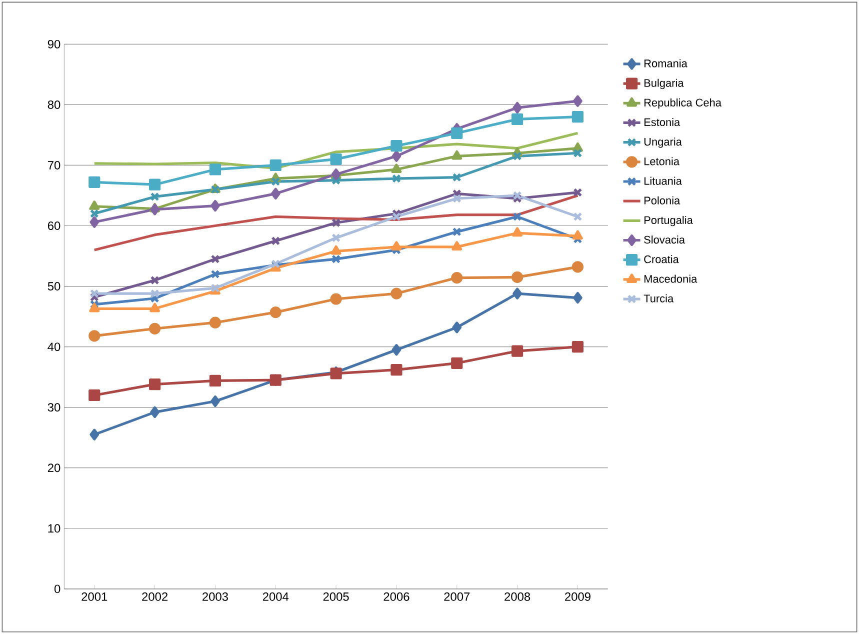 This screenshot has height=634, width=859. Describe the element at coordinates (215, 596) in the screenshot. I see `x-tick-label: 2003` at that location.